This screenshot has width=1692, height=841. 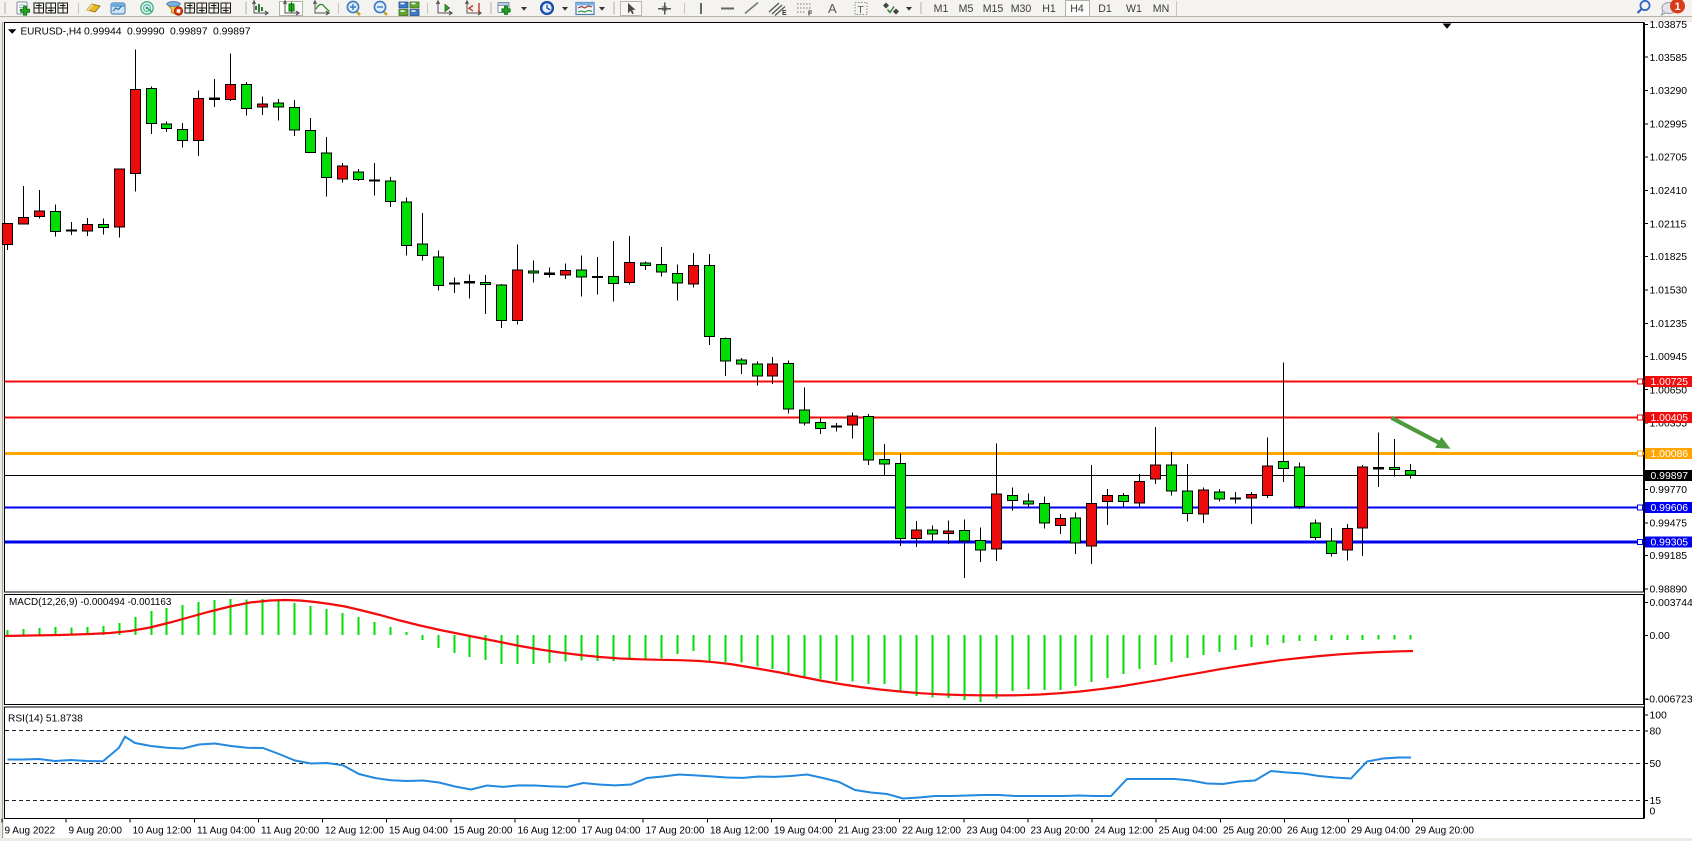 What do you see at coordinates (1656, 801) in the screenshot?
I see `svg-text: 15` at bounding box center [1656, 801].